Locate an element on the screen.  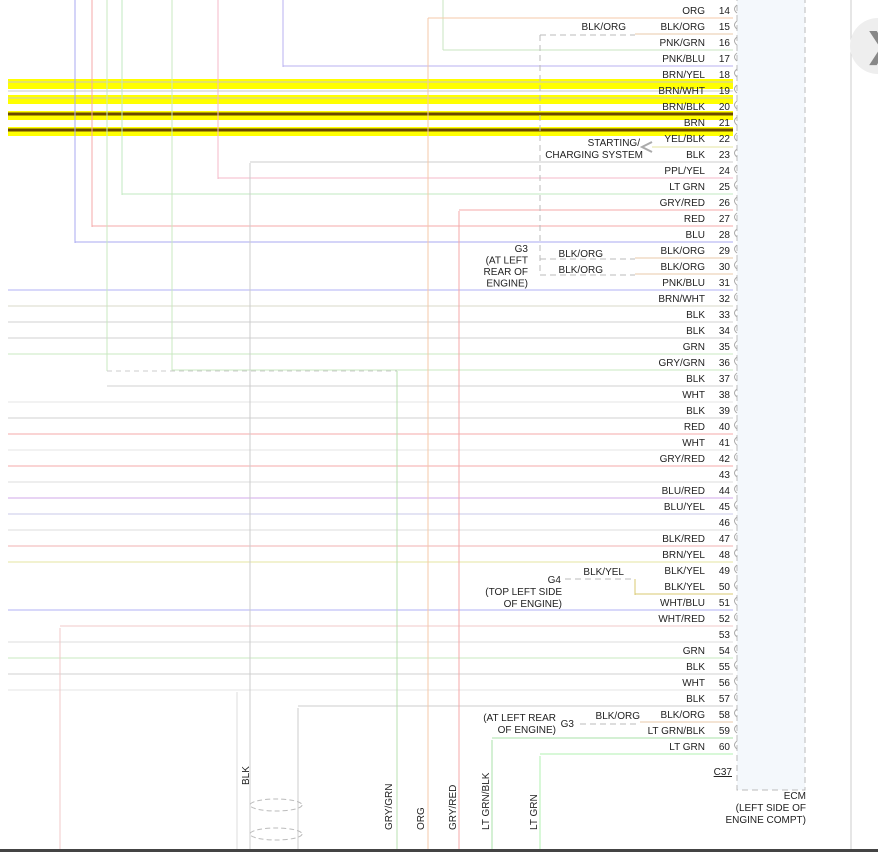
pin-number-49: 49 is located at coordinates (725, 571).